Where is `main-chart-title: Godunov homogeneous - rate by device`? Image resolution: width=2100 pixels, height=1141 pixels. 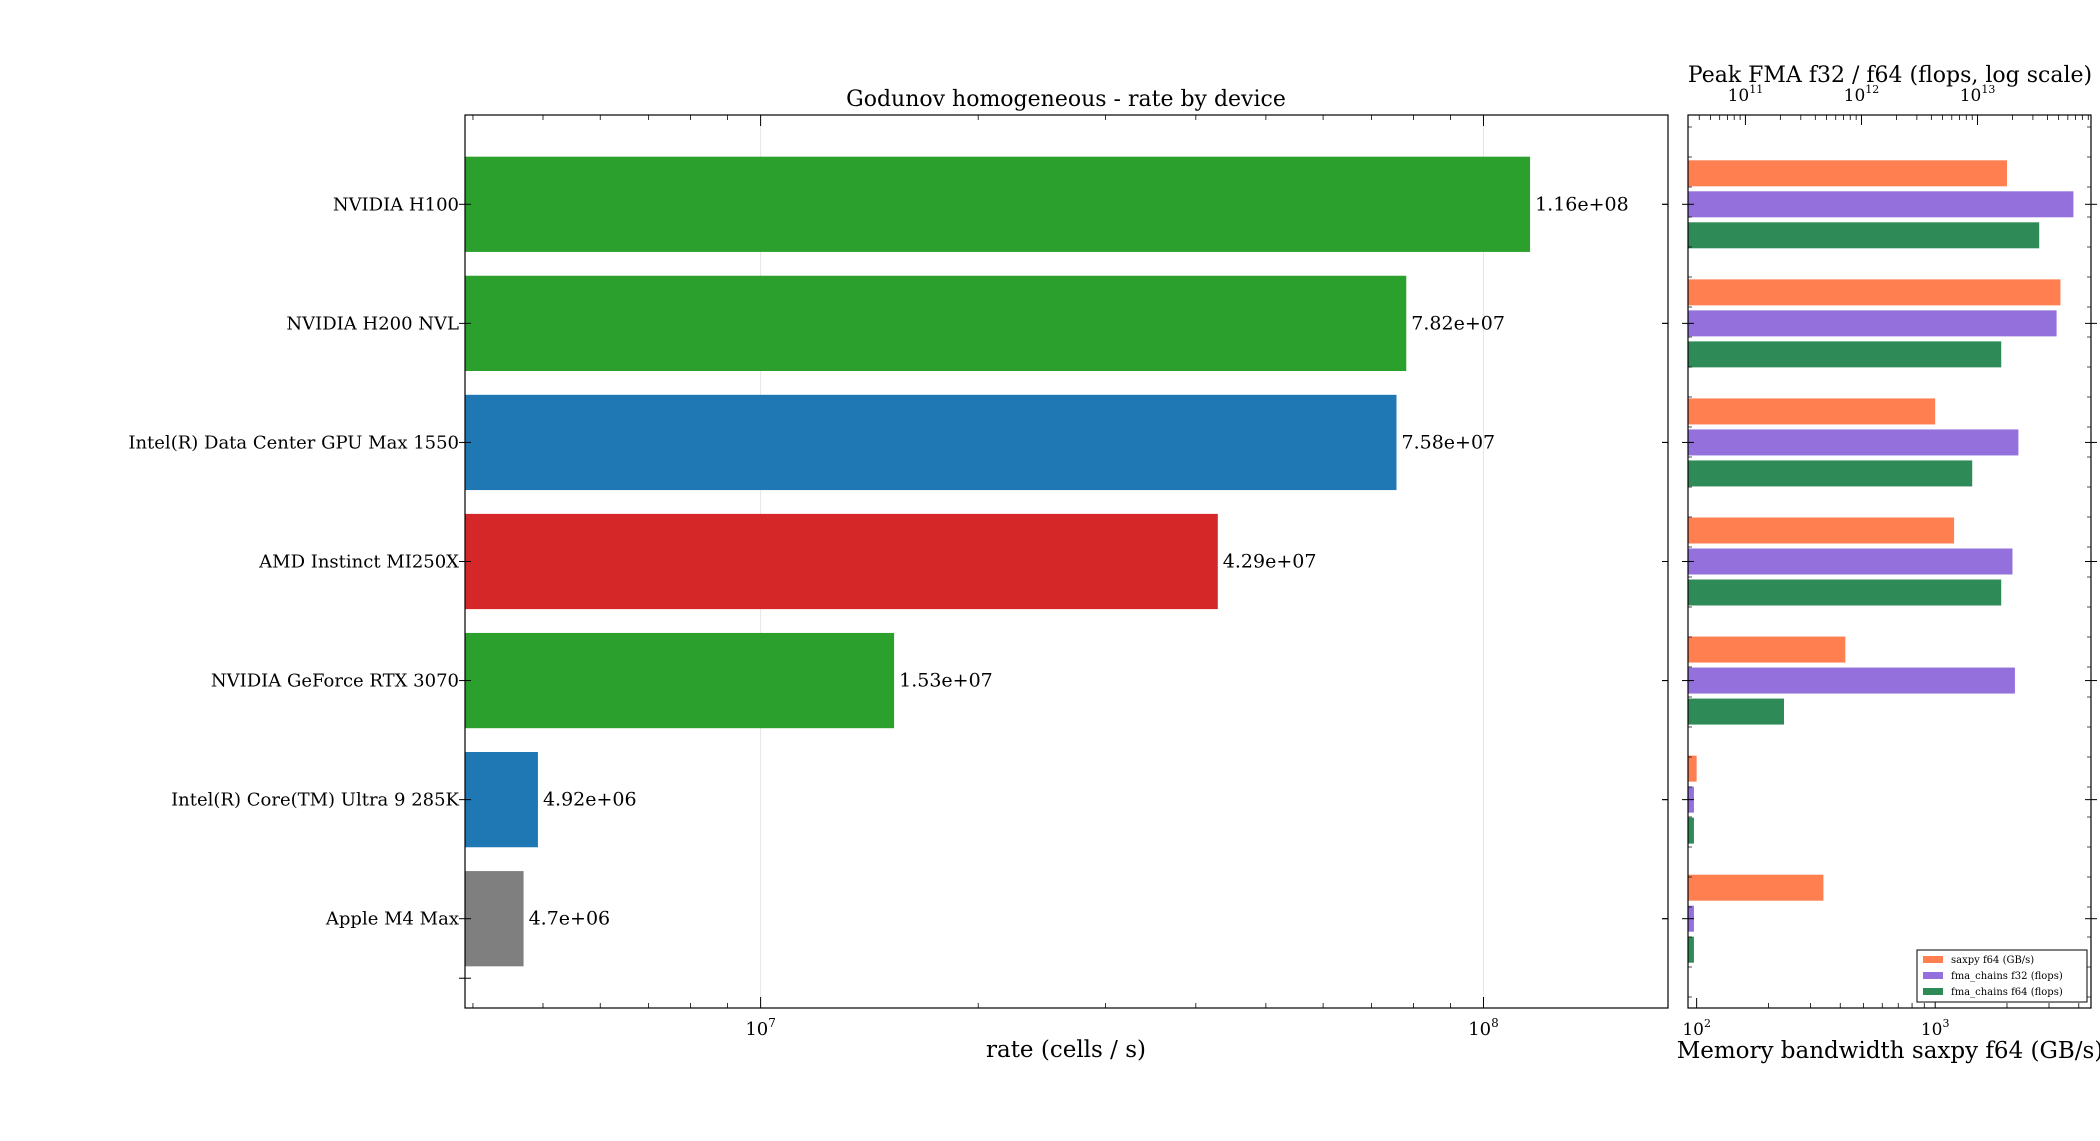 main-chart-title: Godunov homogeneous - rate by device is located at coordinates (1066, 99).